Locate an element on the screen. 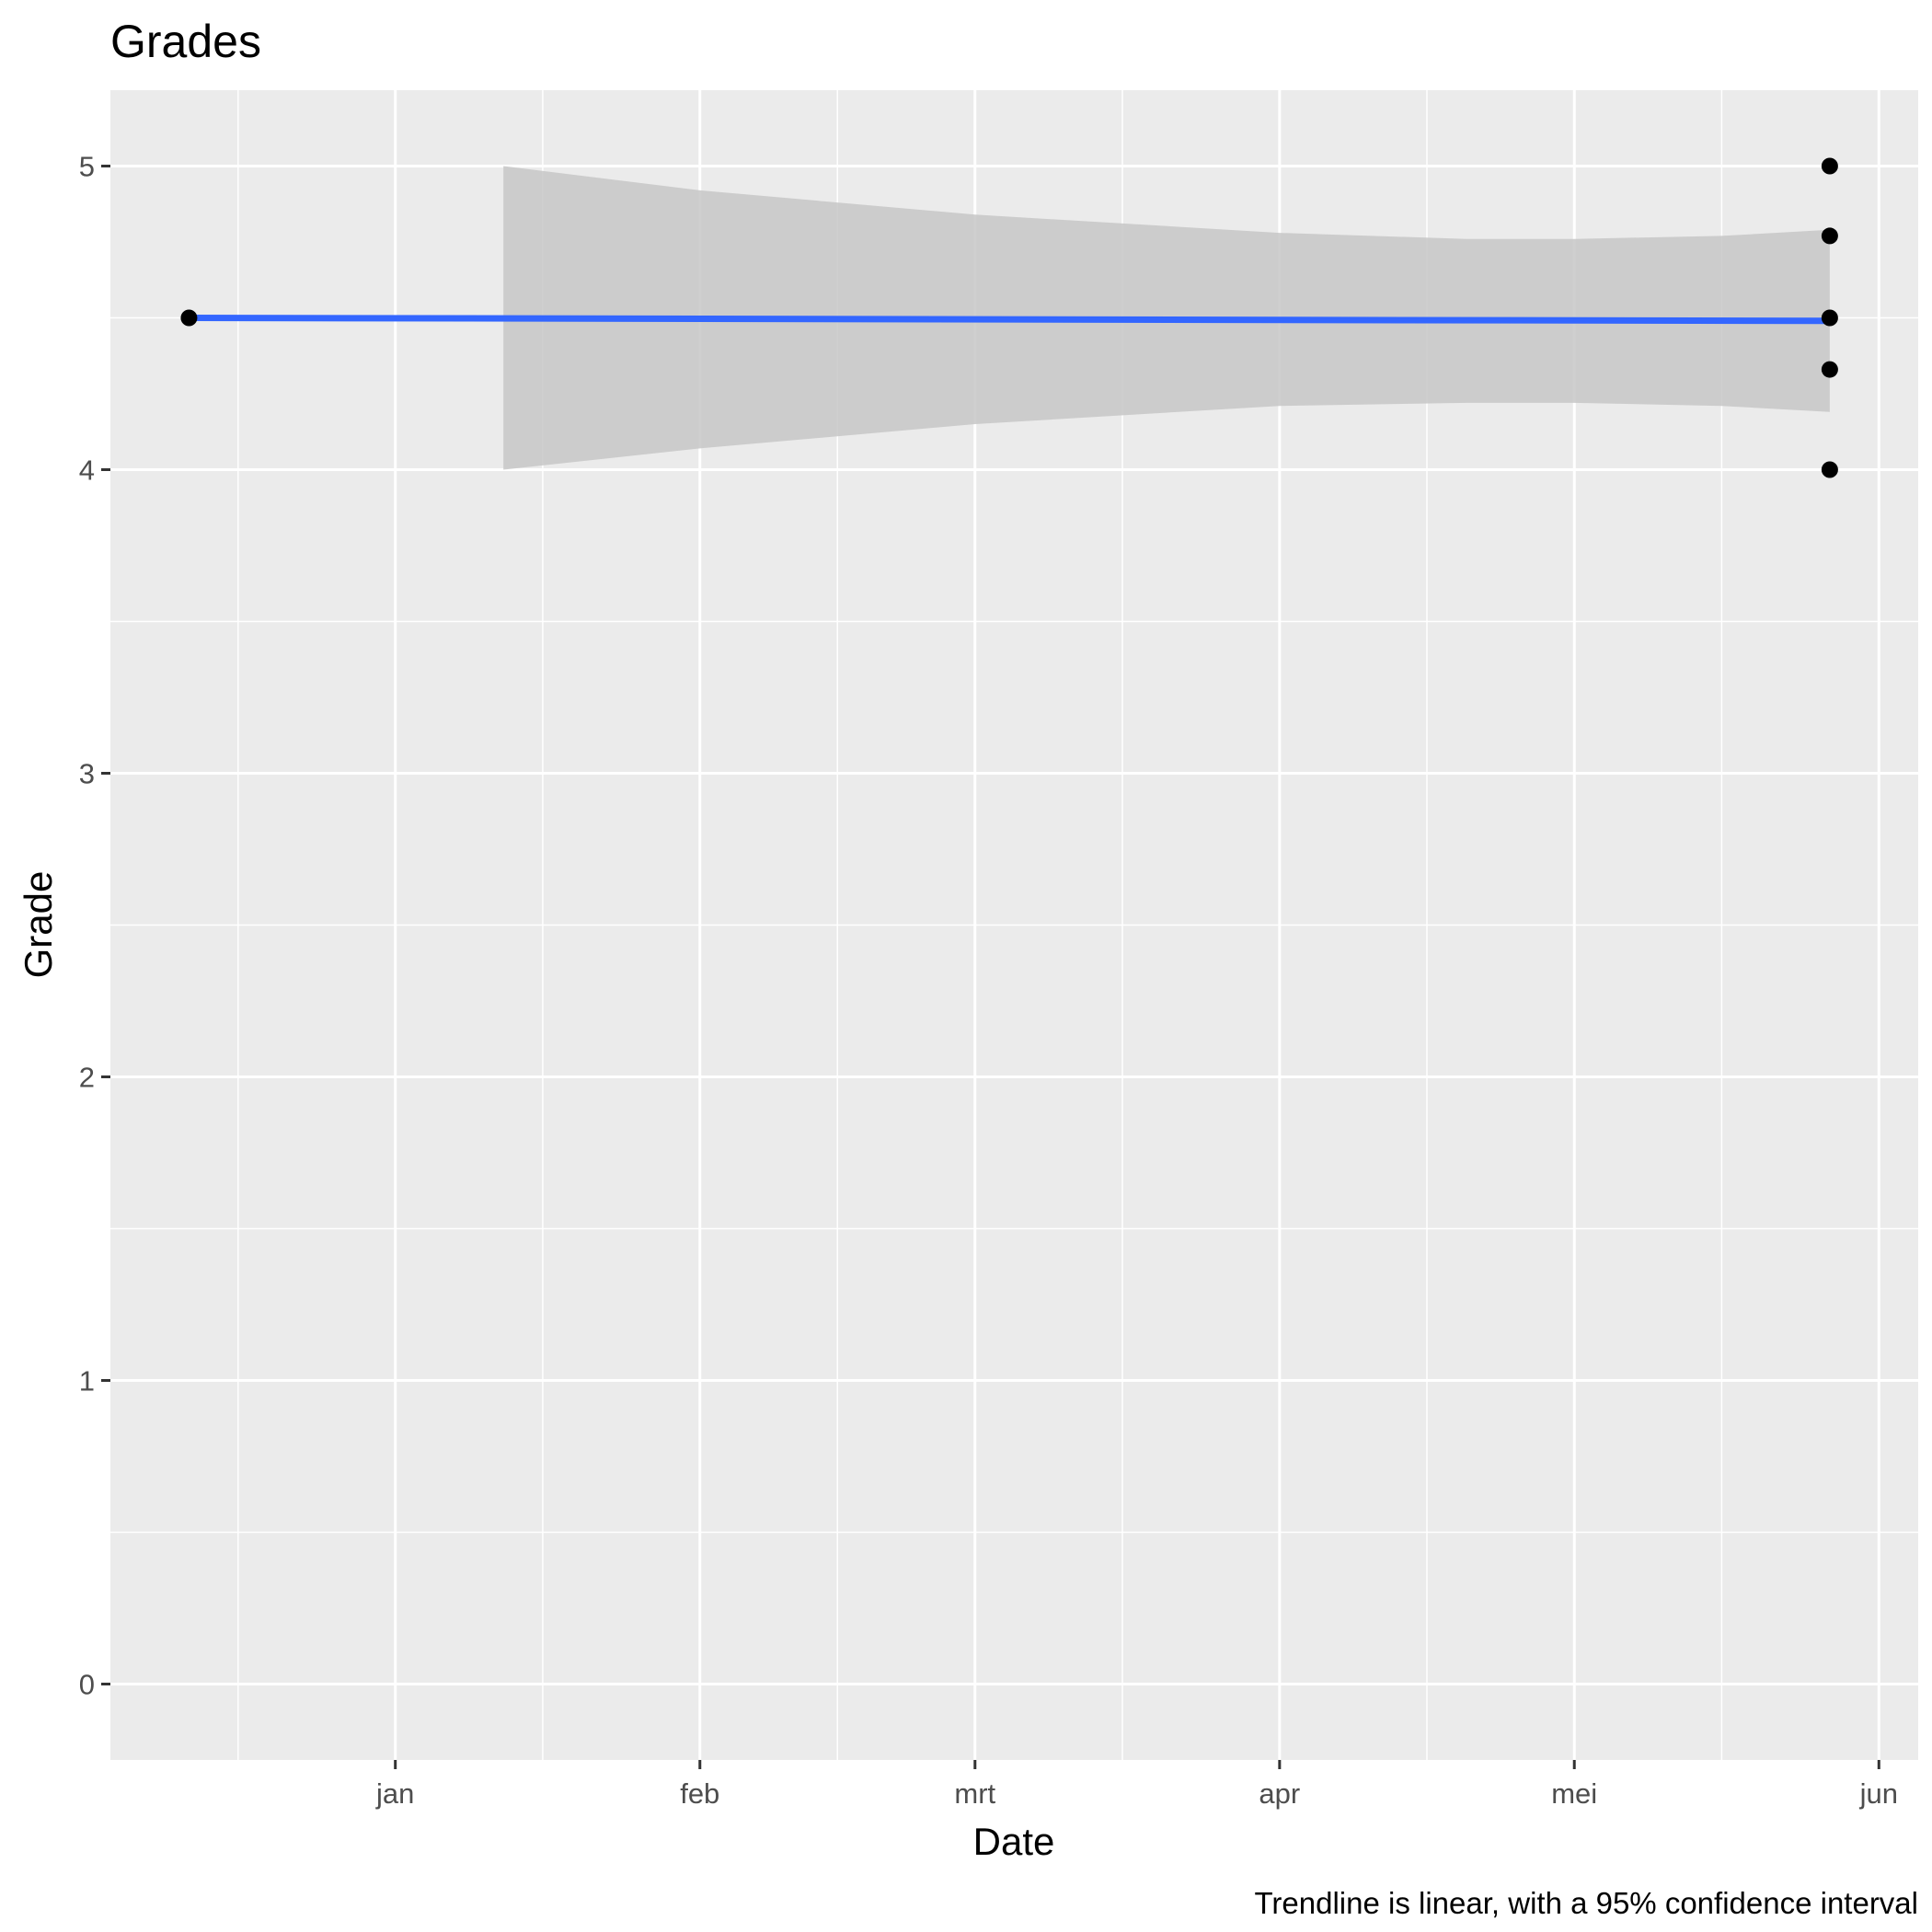 This screenshot has height=1932, width=1932. x-axis: jan feb mrt apr mei jun is located at coordinates (1136, 1785).